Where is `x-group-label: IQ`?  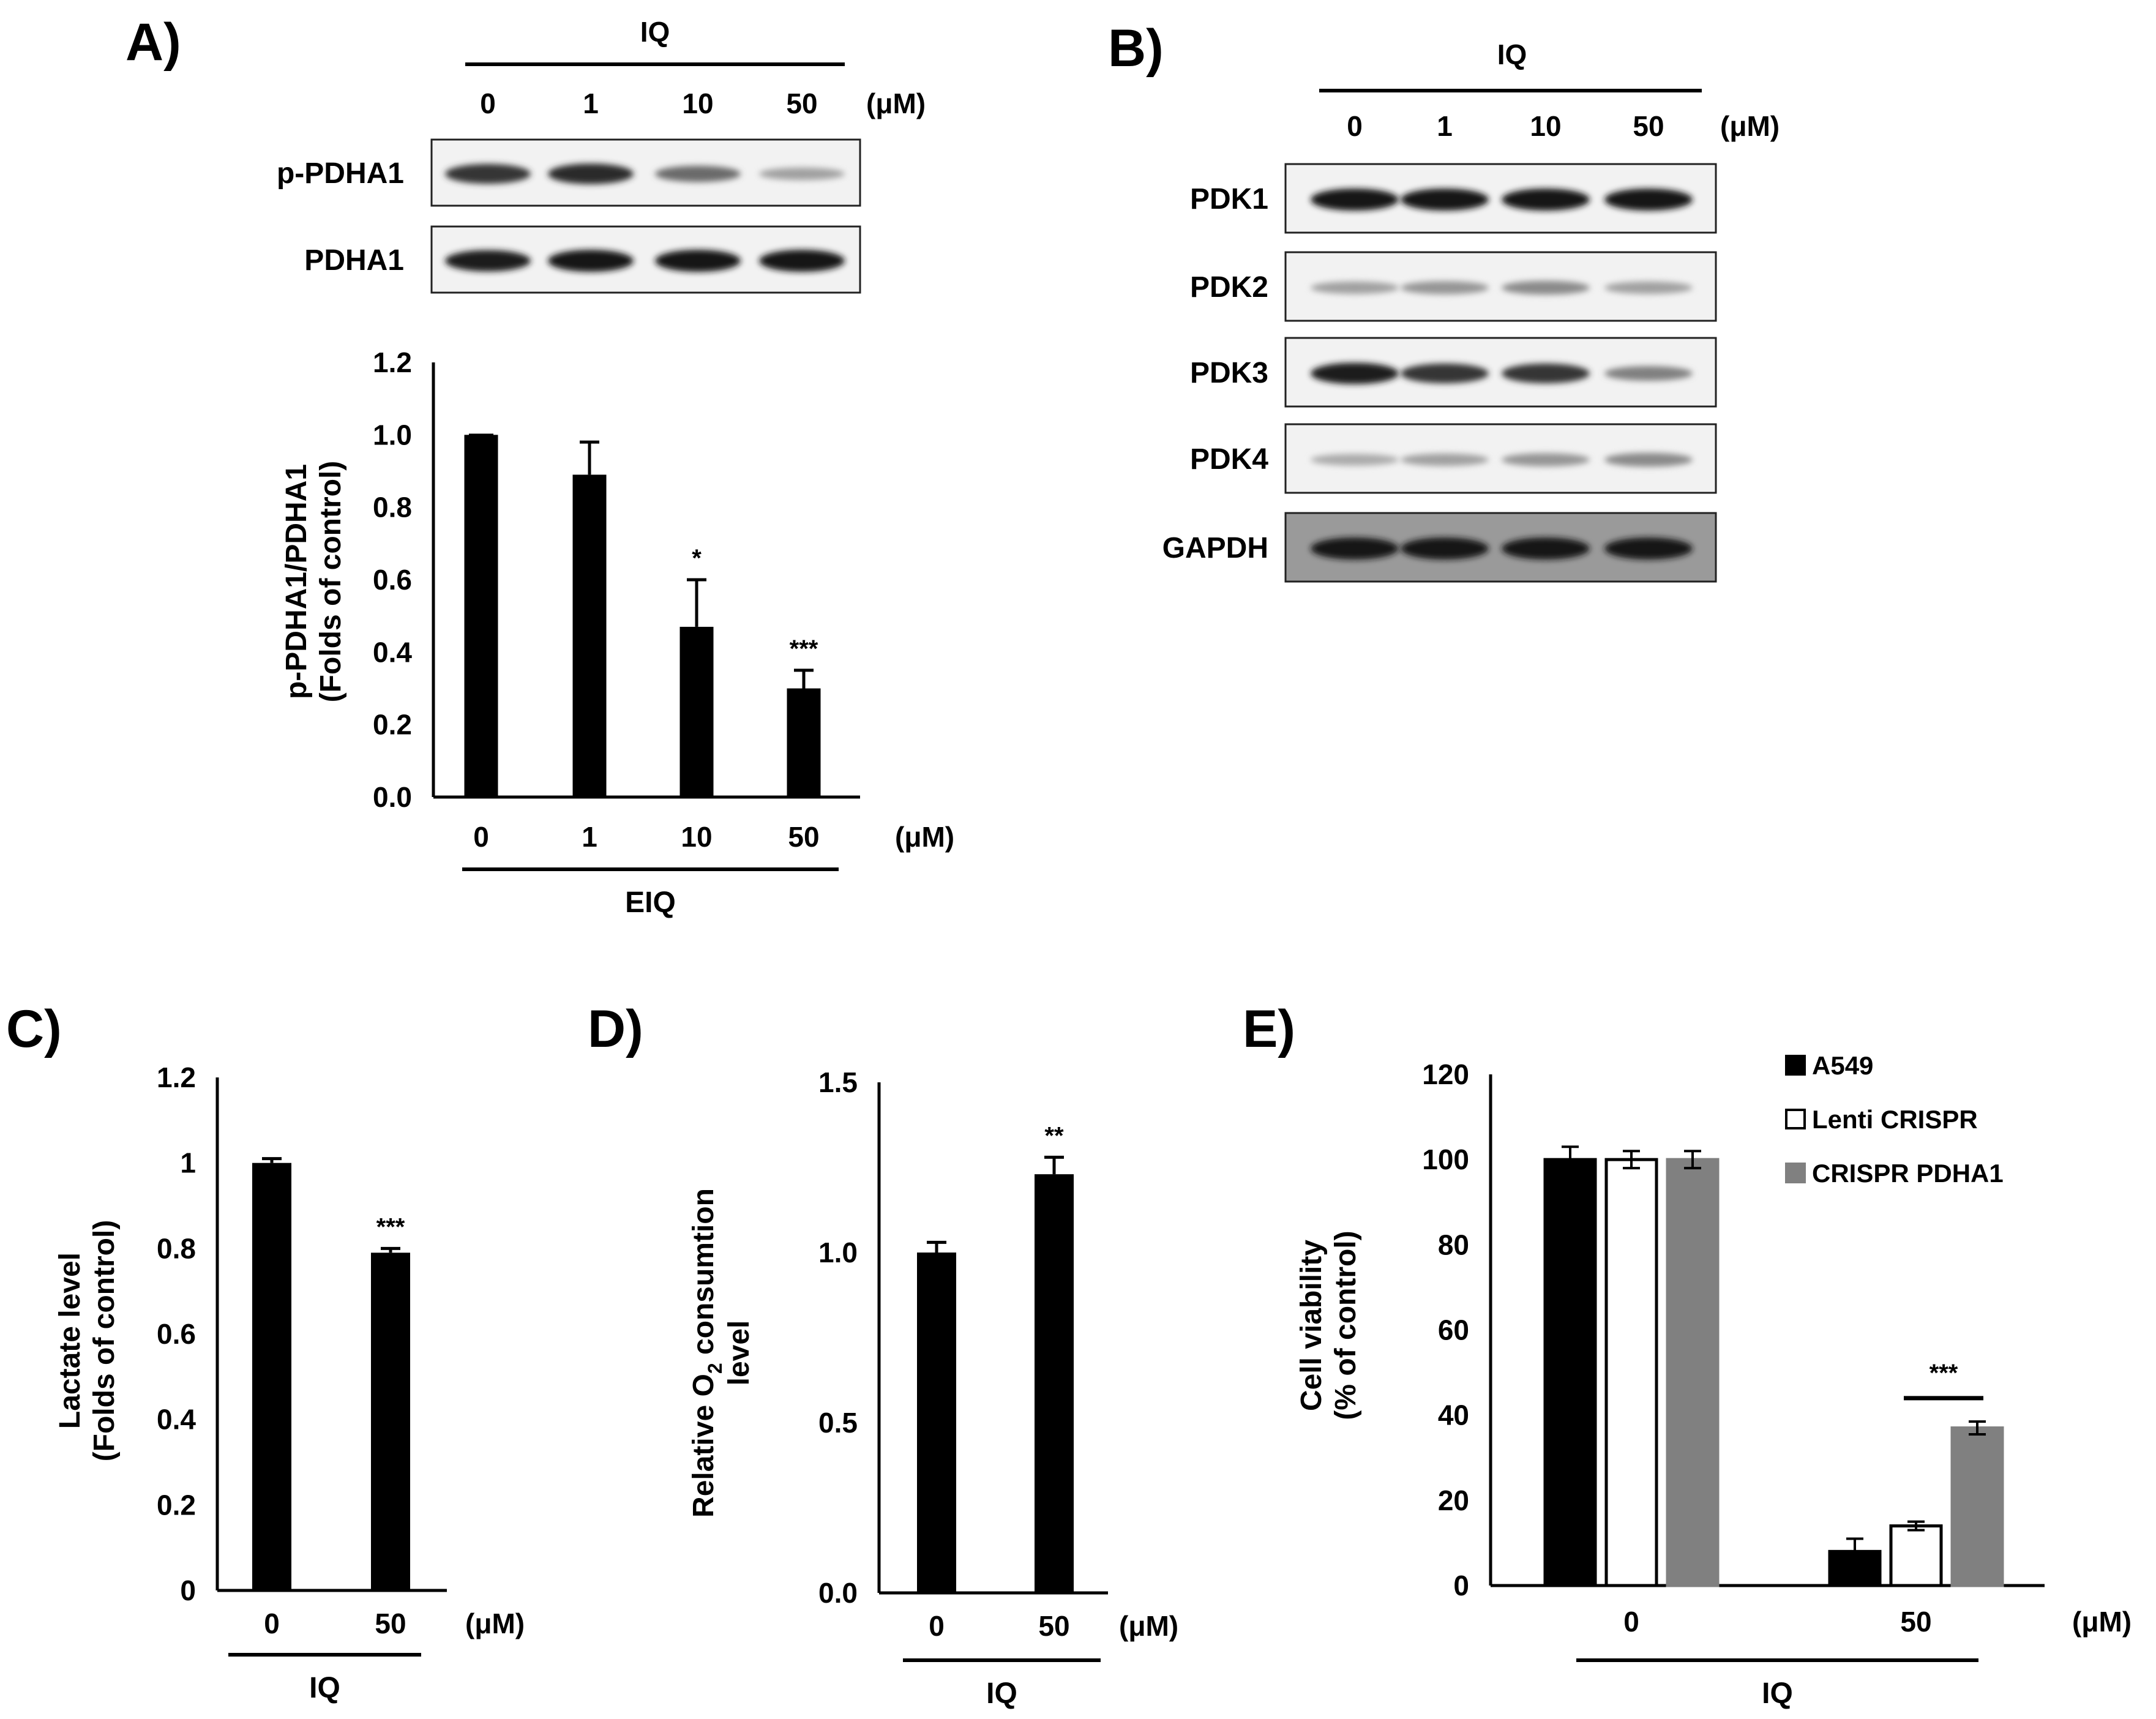
x-group-label: IQ is located at coordinates (325, 1688).